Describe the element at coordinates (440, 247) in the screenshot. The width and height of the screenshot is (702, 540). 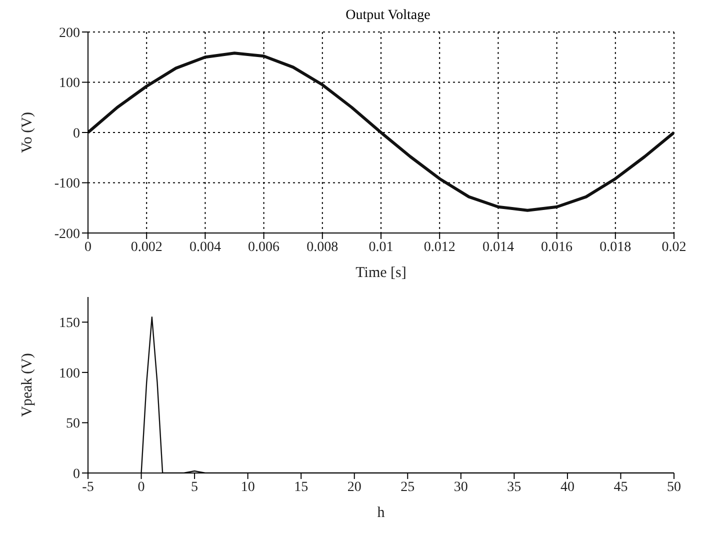
I see `x-tick-label: 0.012` at that location.